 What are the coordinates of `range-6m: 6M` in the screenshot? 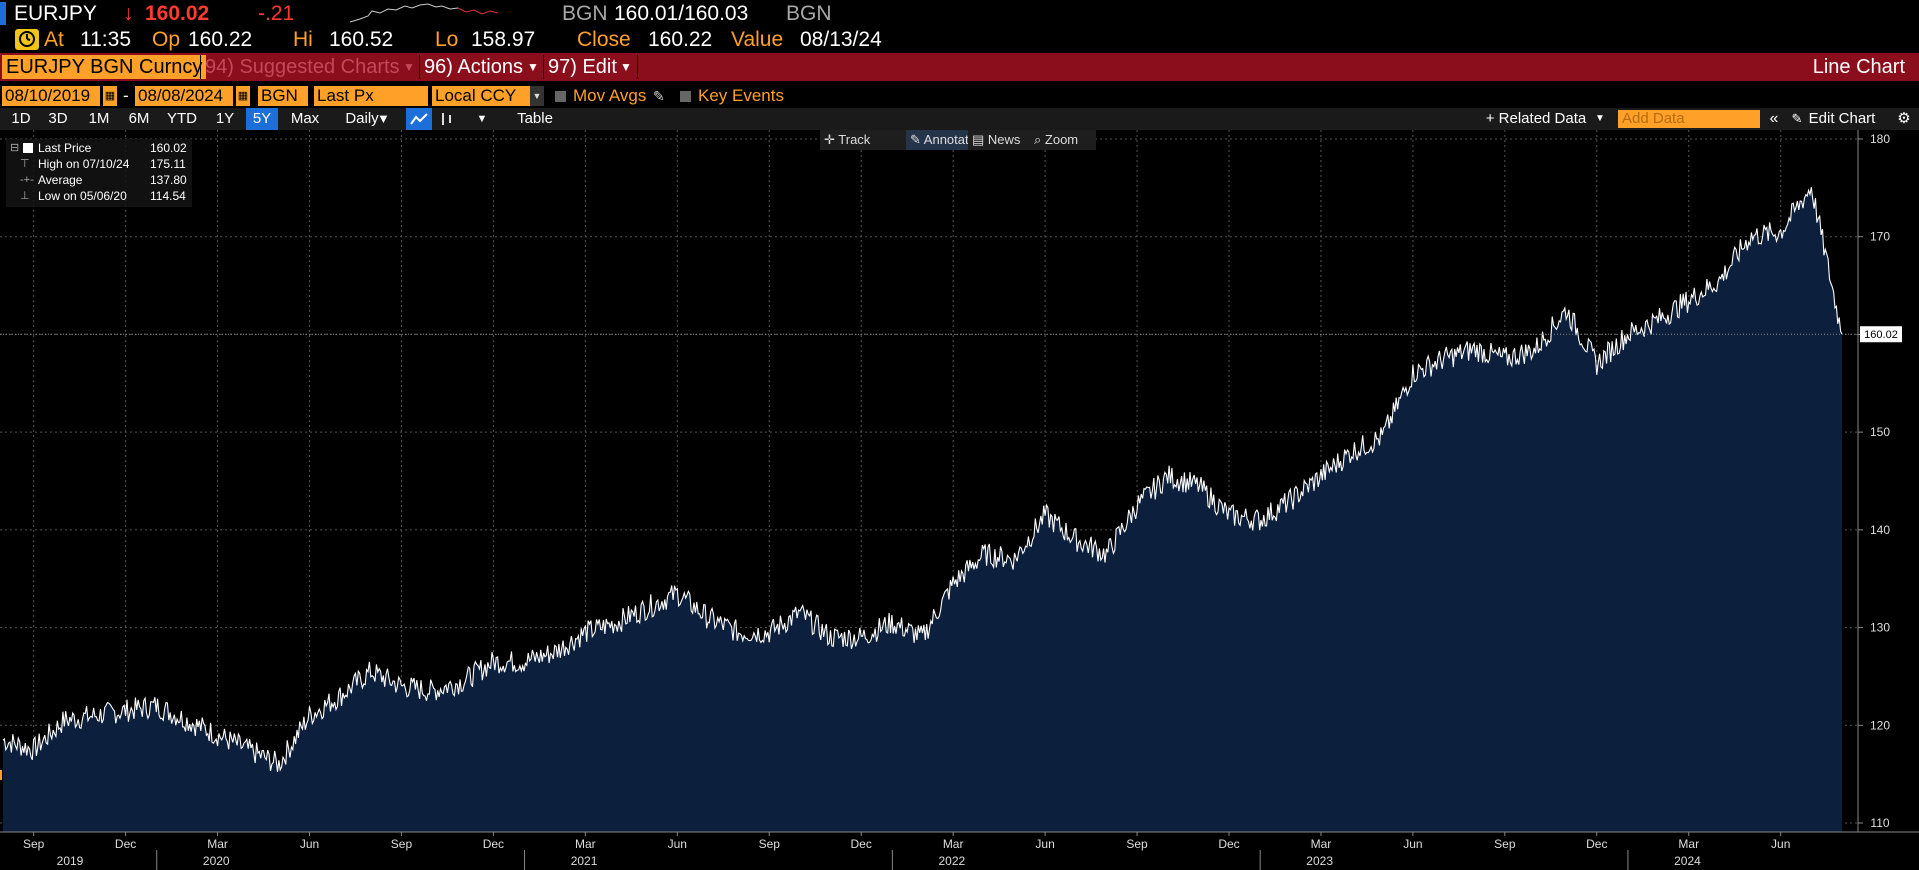 It's located at (139, 118).